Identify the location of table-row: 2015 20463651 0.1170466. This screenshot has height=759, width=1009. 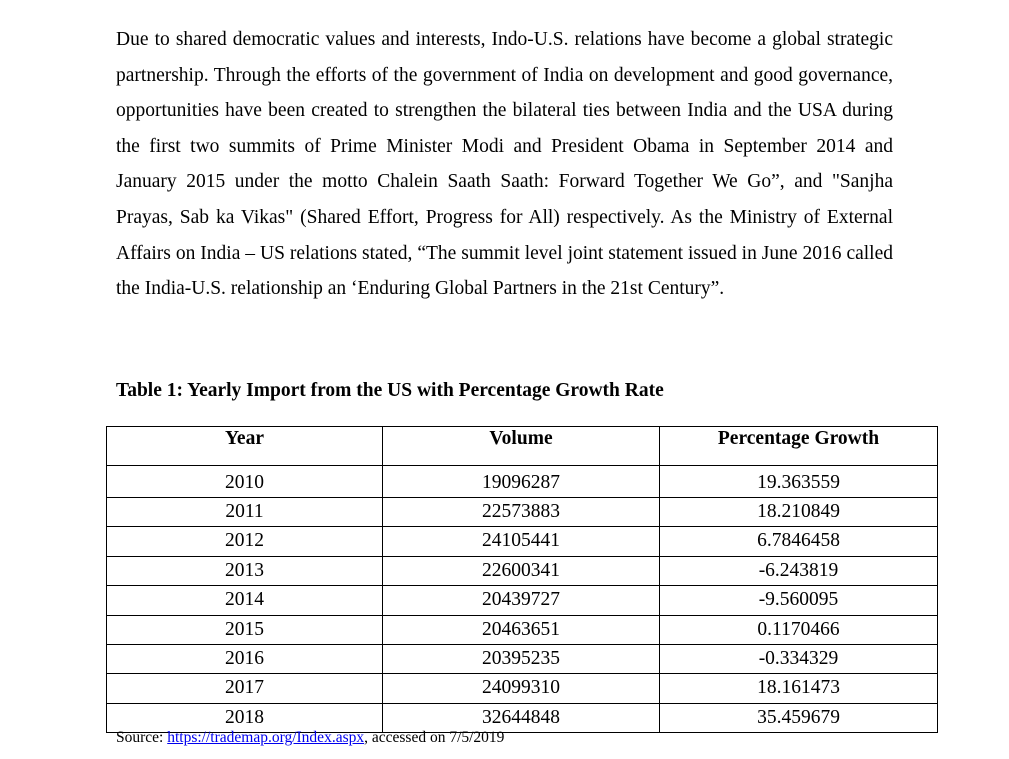
(522, 629).